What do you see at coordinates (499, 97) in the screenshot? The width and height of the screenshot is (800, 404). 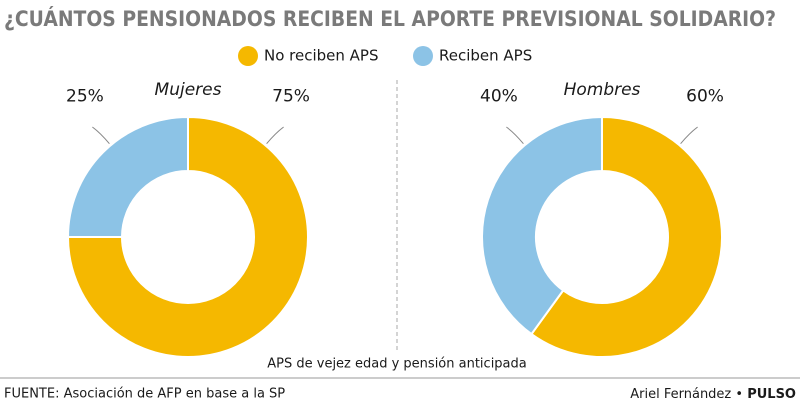 I see `data-label: 40%` at bounding box center [499, 97].